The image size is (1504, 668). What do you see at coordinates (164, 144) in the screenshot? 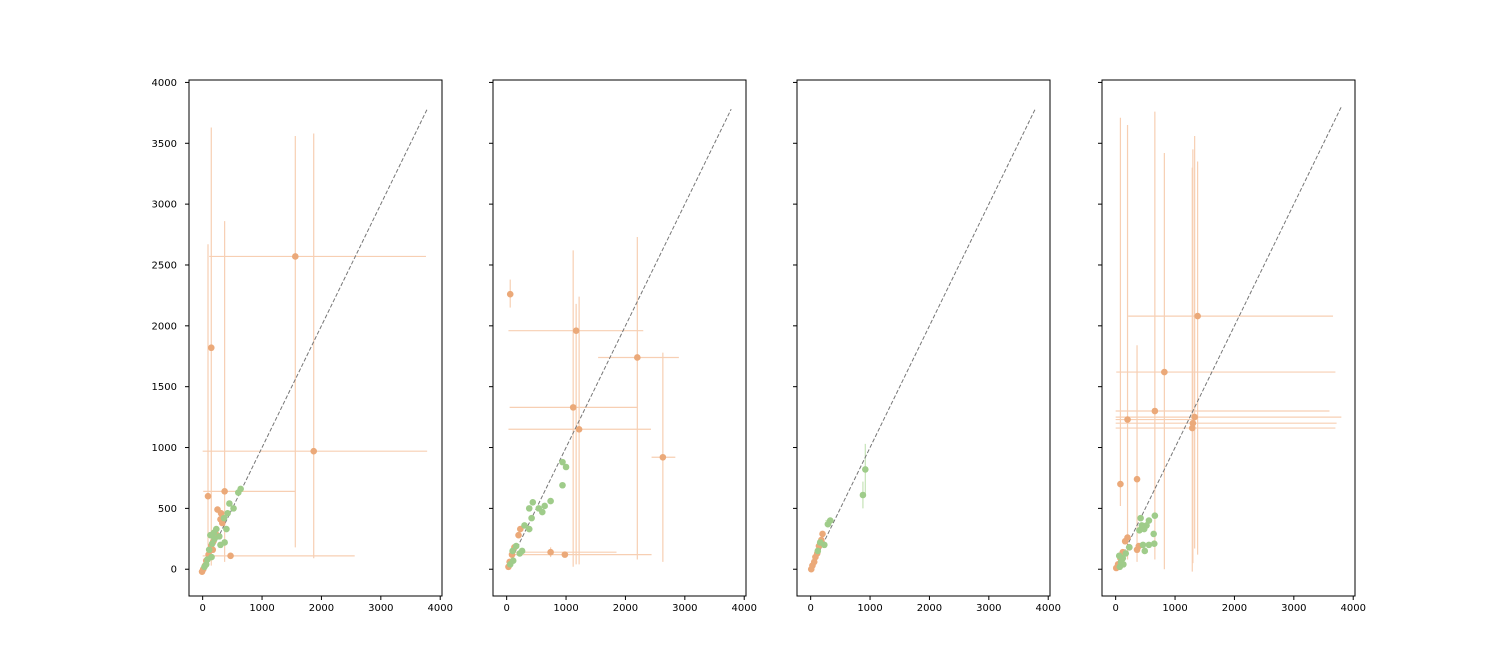
I see `y-tick-label: 3500` at bounding box center [164, 144].